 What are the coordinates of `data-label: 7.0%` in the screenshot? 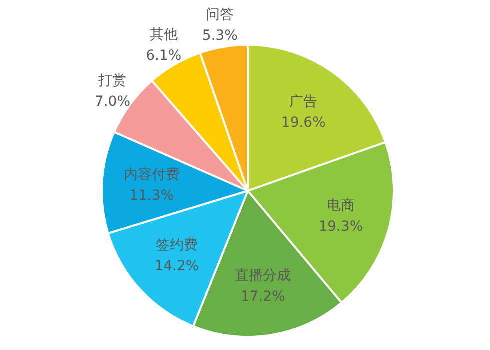 It's located at (112, 102).